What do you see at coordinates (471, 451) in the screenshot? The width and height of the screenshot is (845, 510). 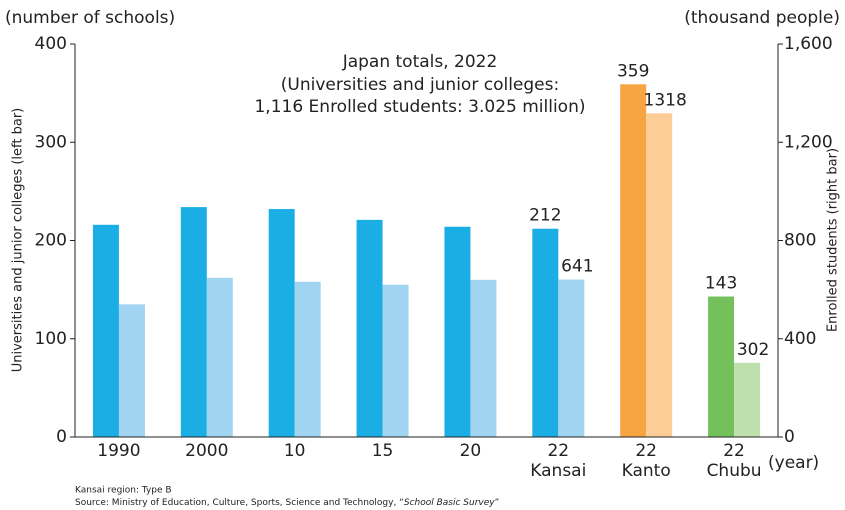 I see `x-tick-label: 20` at bounding box center [471, 451].